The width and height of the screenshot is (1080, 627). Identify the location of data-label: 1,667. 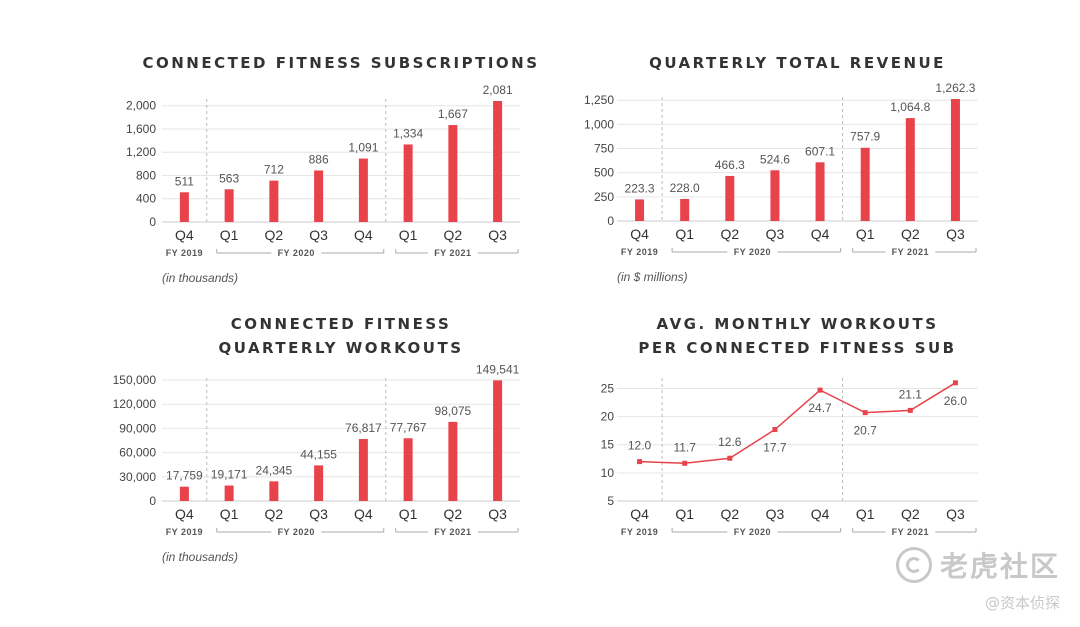
(453, 114).